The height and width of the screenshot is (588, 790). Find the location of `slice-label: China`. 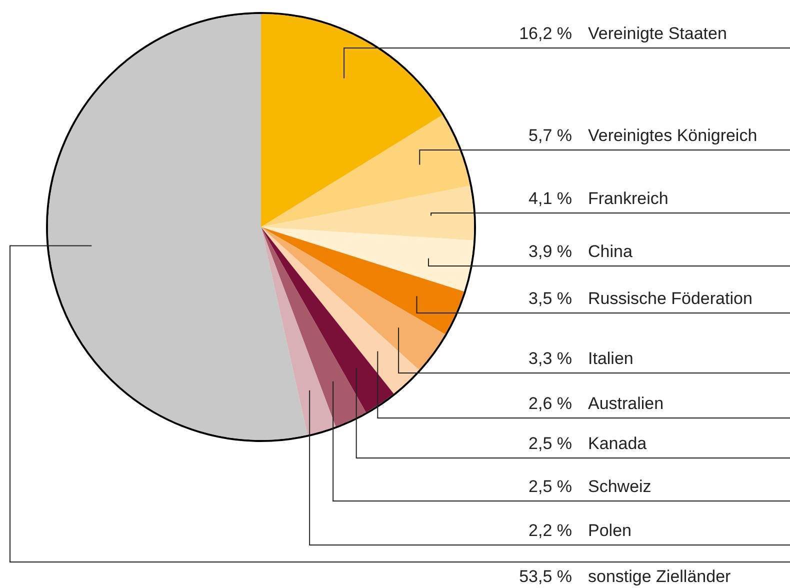

slice-label: China is located at coordinates (610, 251).